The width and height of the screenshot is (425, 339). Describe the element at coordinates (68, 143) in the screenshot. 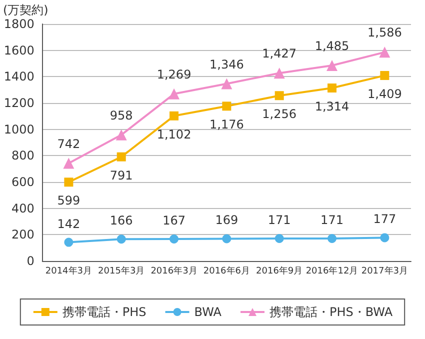

I see `data-label: 742` at that location.